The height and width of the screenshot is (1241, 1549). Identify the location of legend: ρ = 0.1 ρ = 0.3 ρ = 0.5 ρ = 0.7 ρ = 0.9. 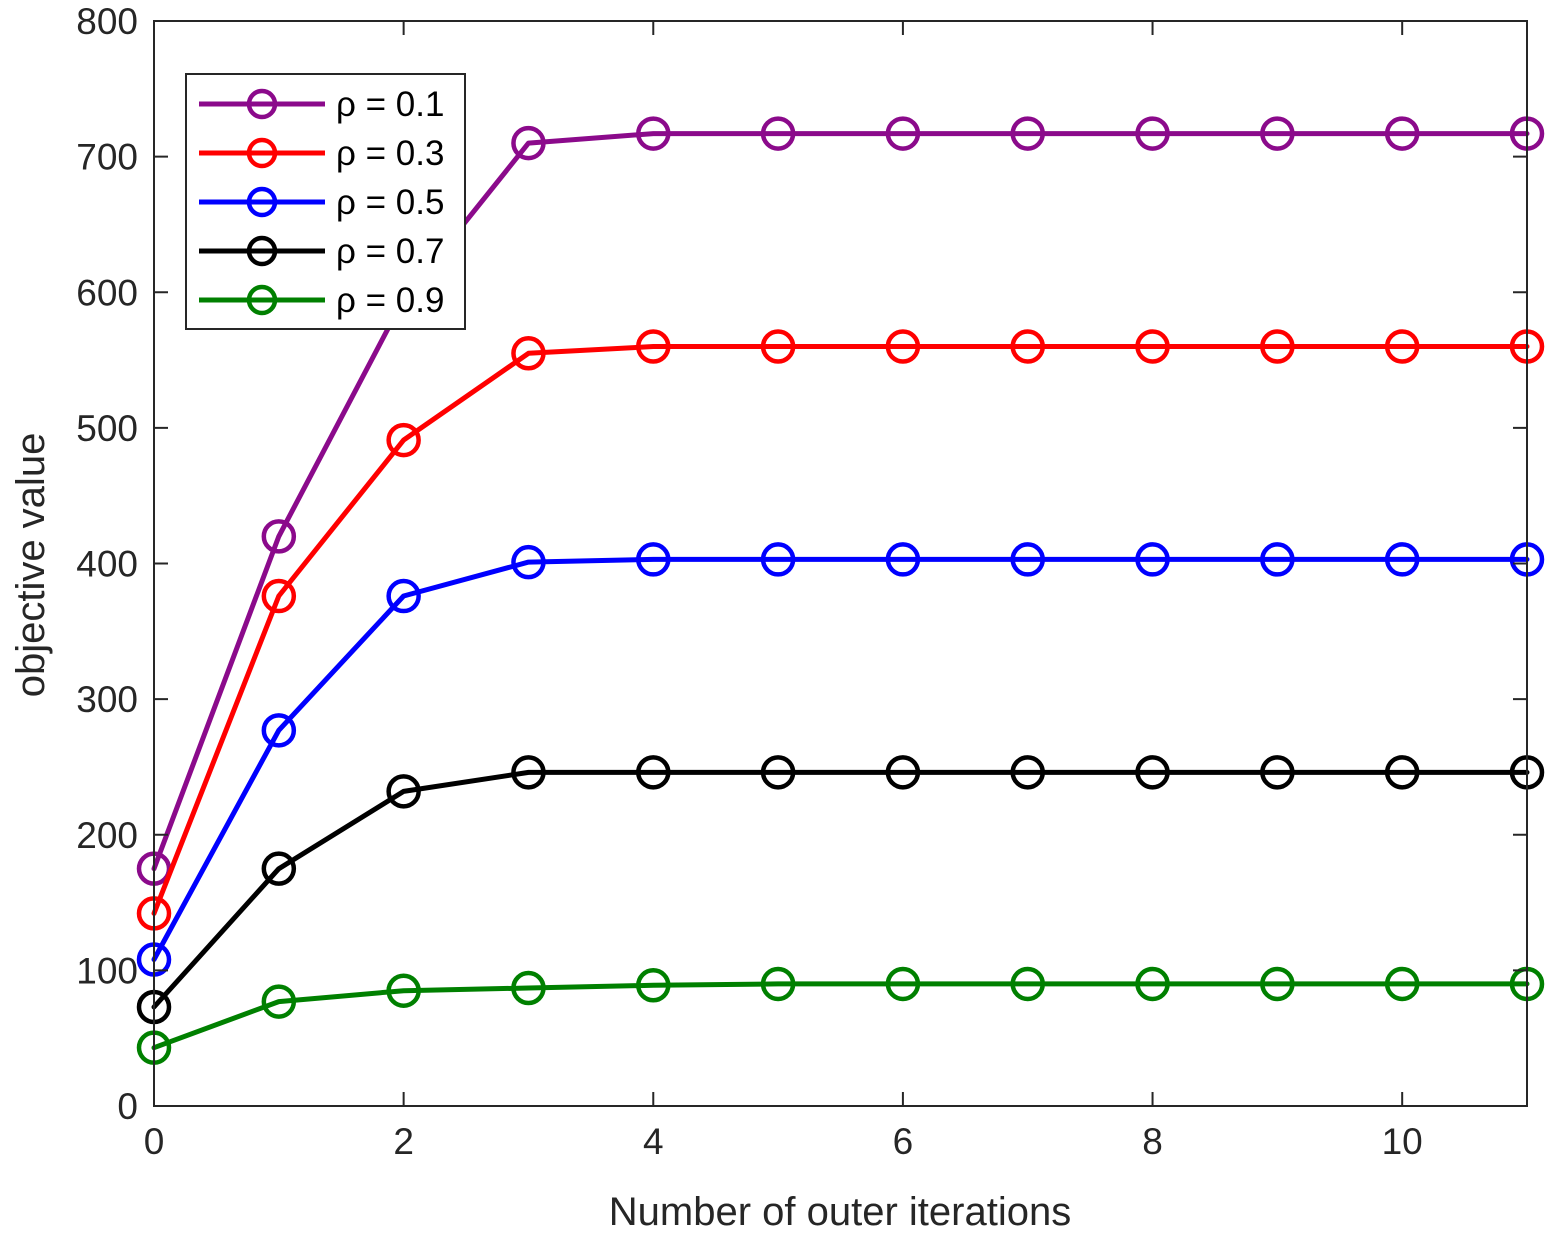
(325, 201).